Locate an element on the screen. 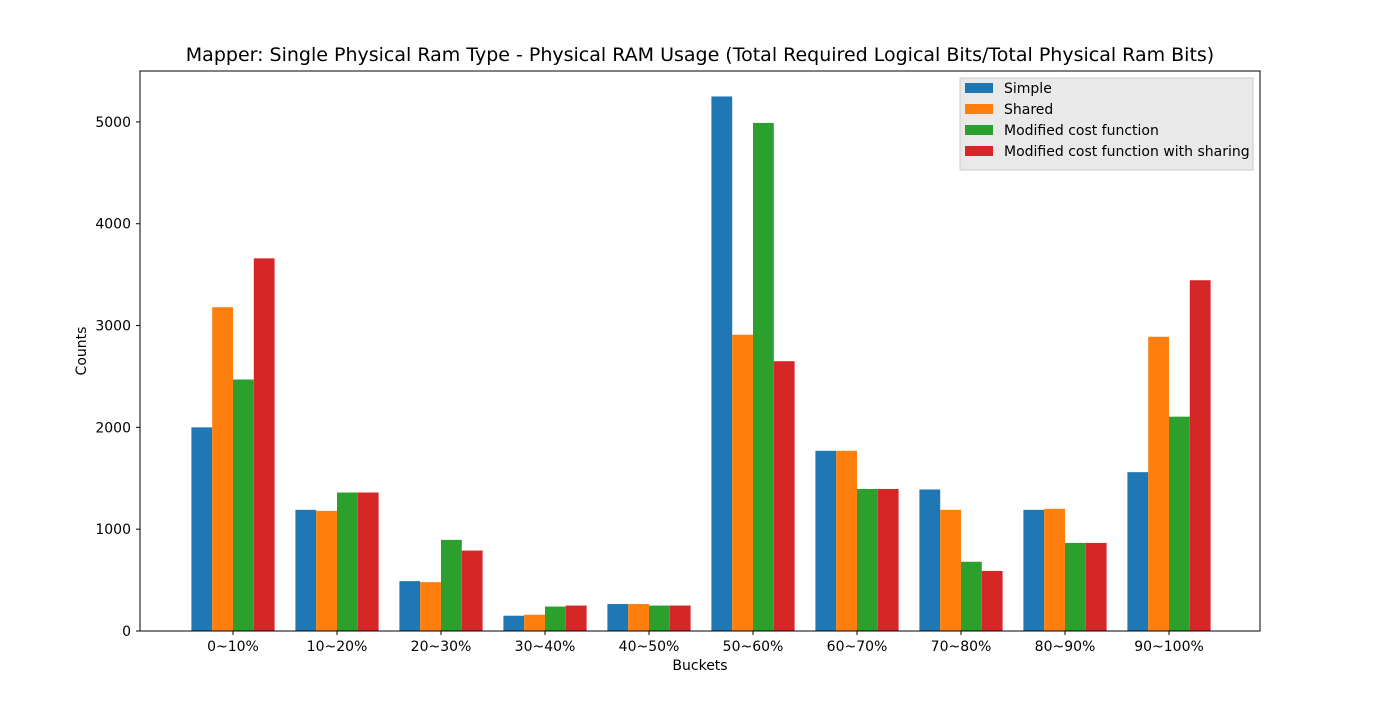 Image resolution: width=1400 pixels, height=704 pixels. y-tick-label-0: 0 is located at coordinates (126, 632).